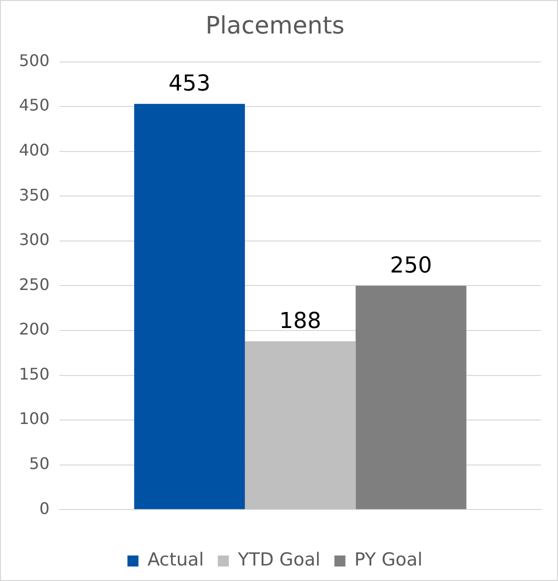  Describe the element at coordinates (39, 463) in the screenshot. I see `y-tick-label: 50` at that location.